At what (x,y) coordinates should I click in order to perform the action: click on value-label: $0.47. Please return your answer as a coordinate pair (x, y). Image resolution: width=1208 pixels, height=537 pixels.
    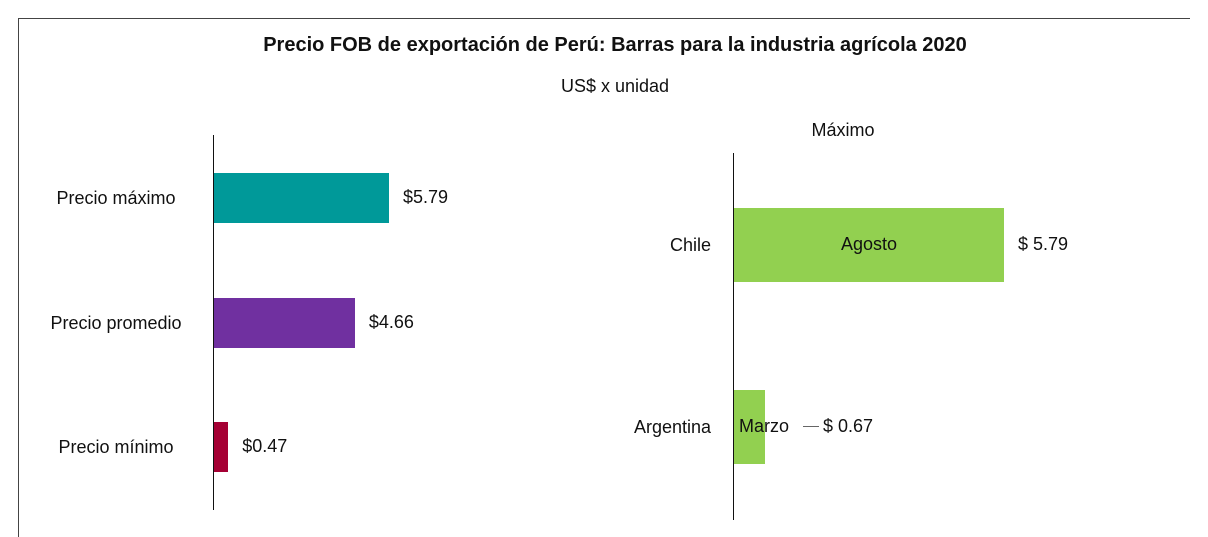
    Looking at the image, I should click on (265, 446).